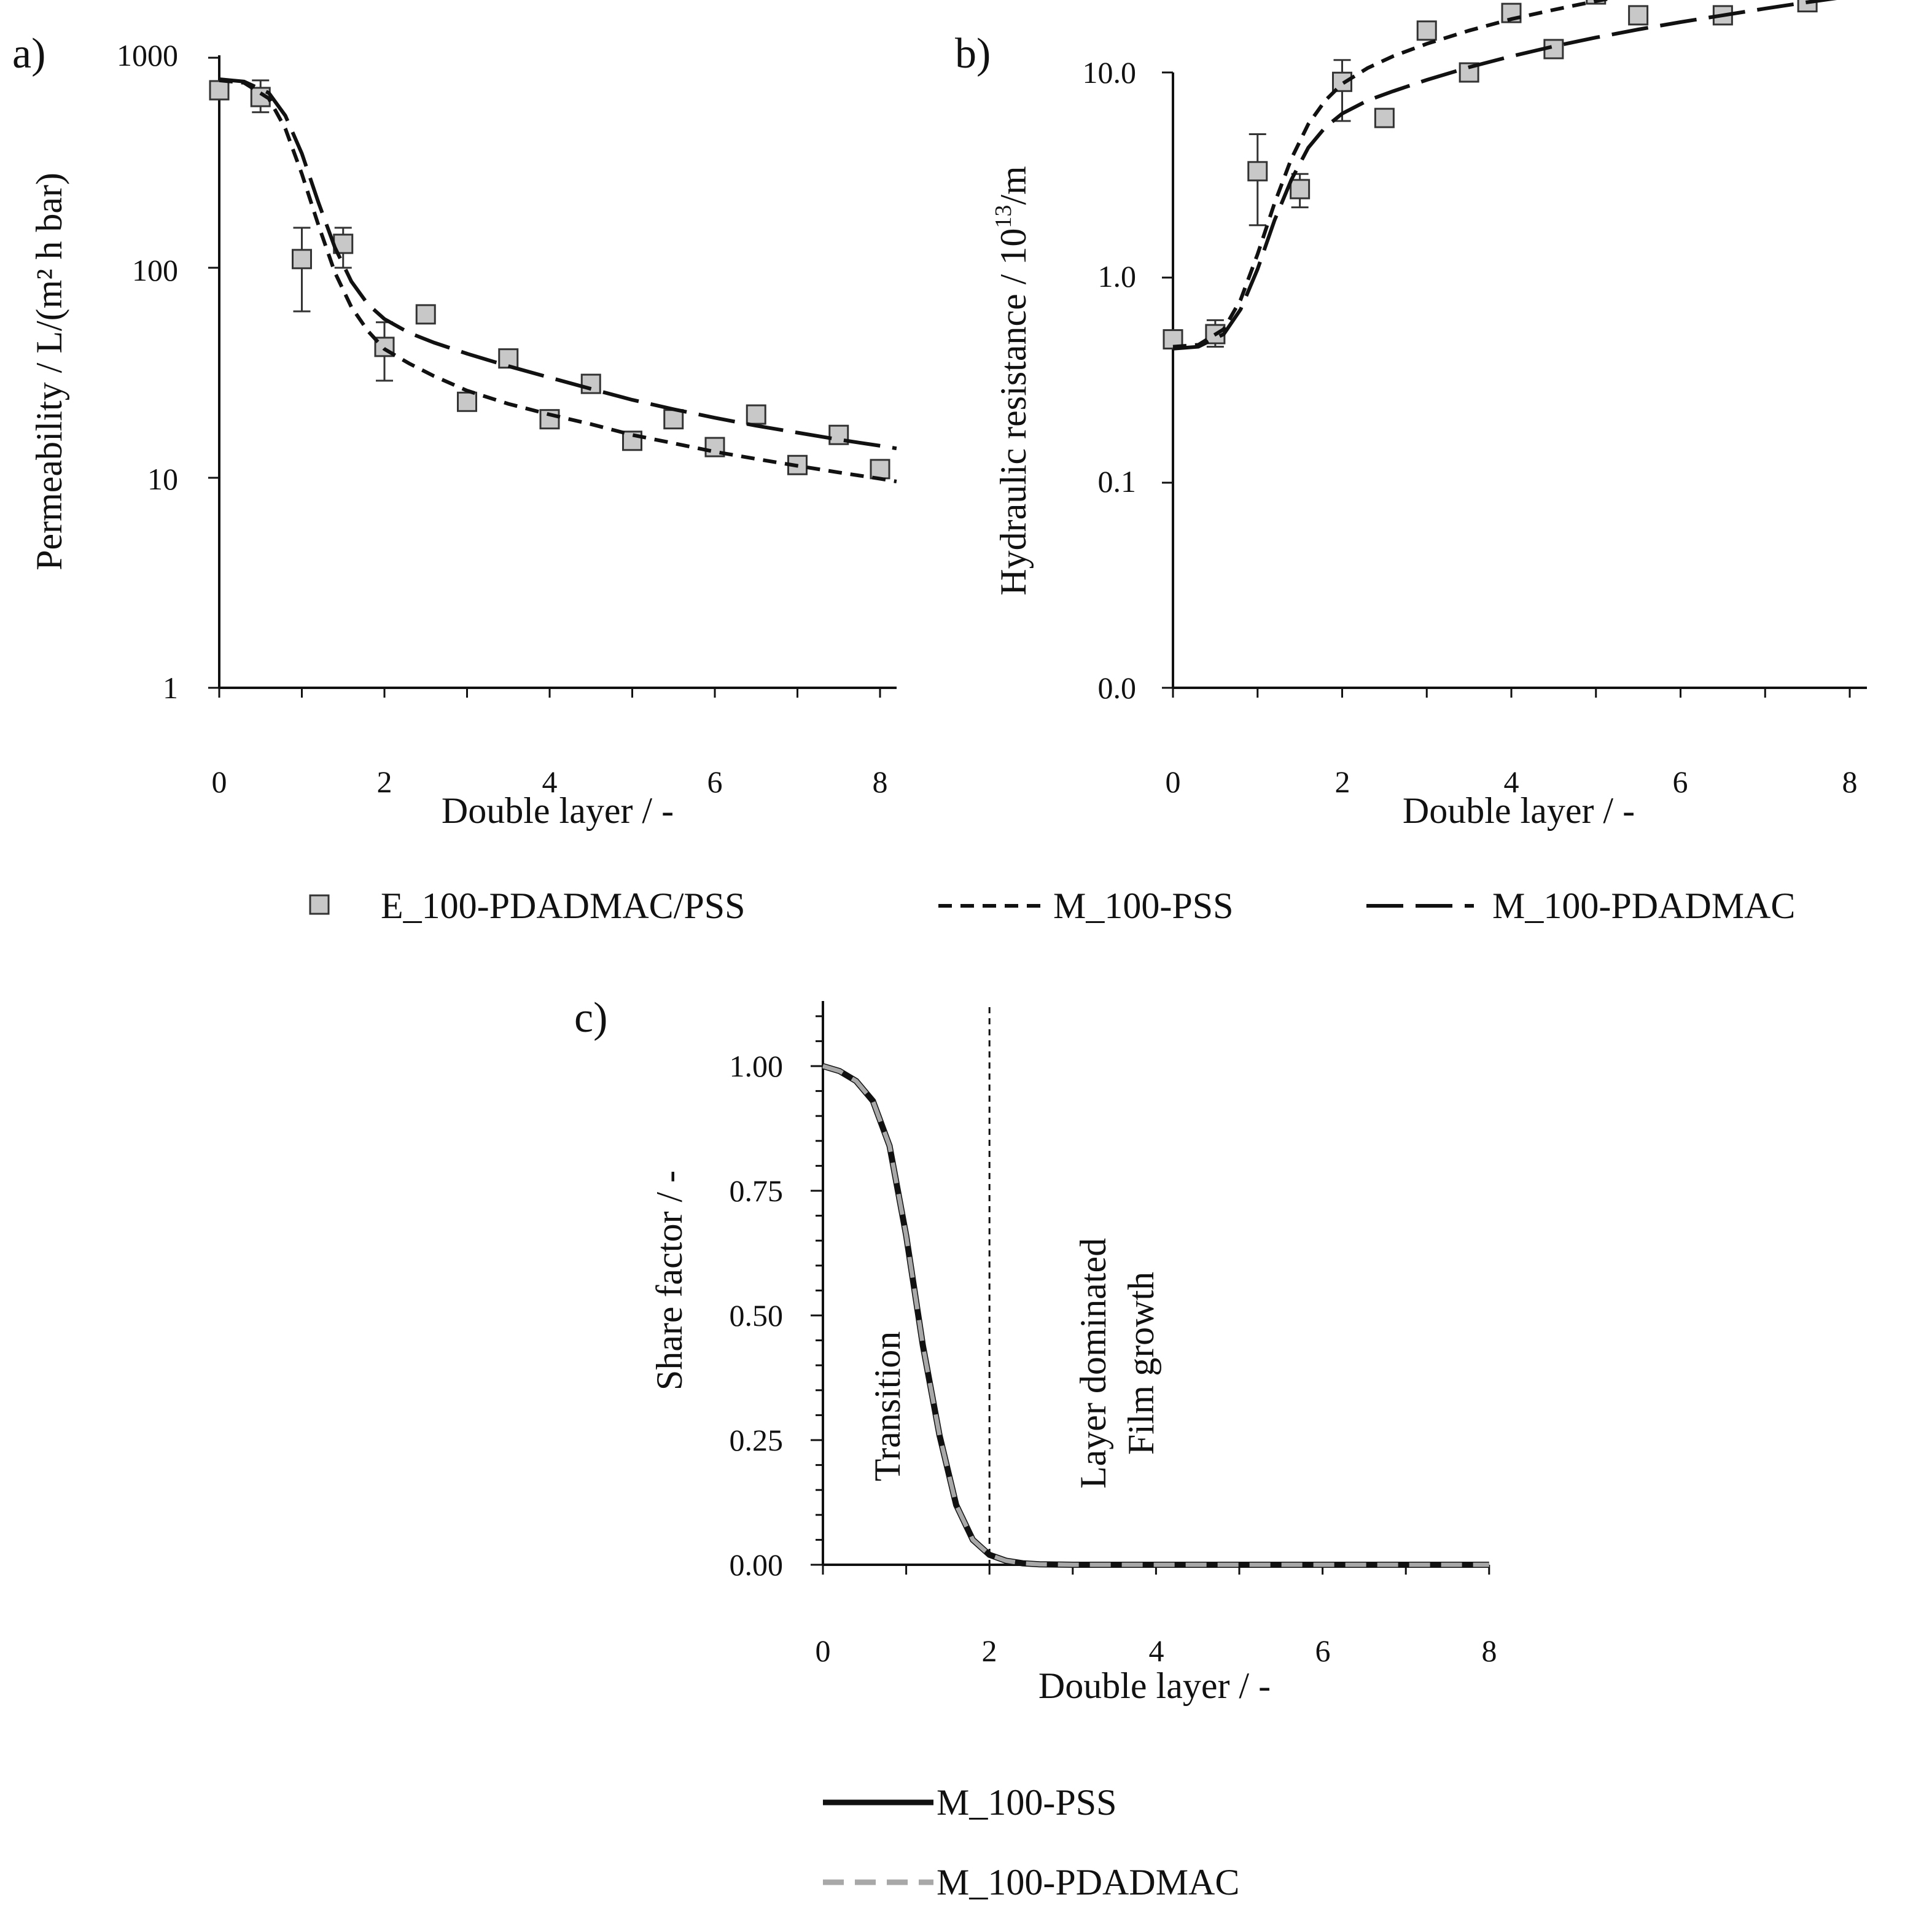  What do you see at coordinates (1680, 782) in the screenshot?
I see `panel-b-xtick-6: 6` at bounding box center [1680, 782].